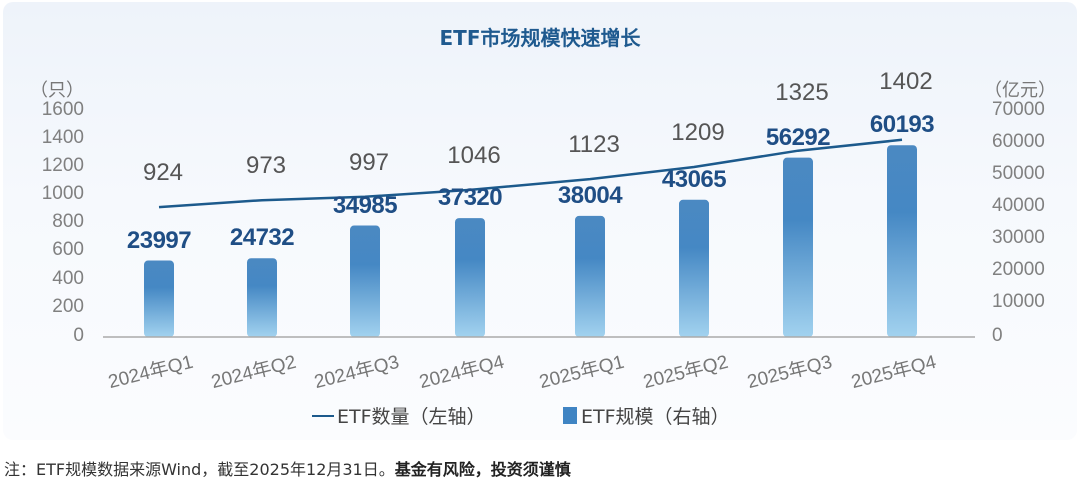  What do you see at coordinates (1018, 173) in the screenshot?
I see `right-tick: 50000` at bounding box center [1018, 173].